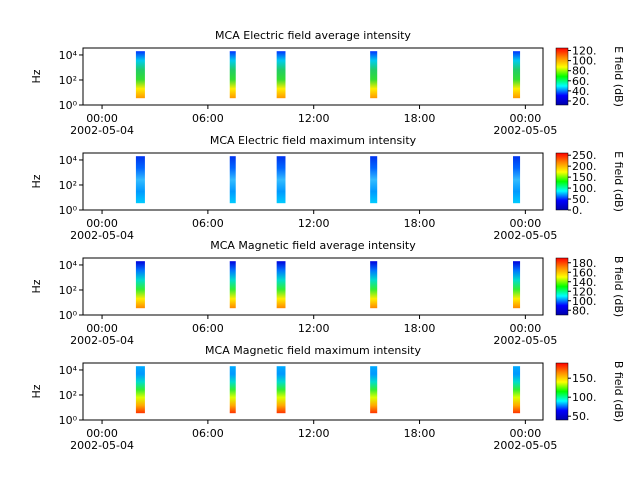 The image size is (640, 480). Describe the element at coordinates (313, 140) in the screenshot. I see `panel-title: MCA Electric field maximum intensity` at that location.